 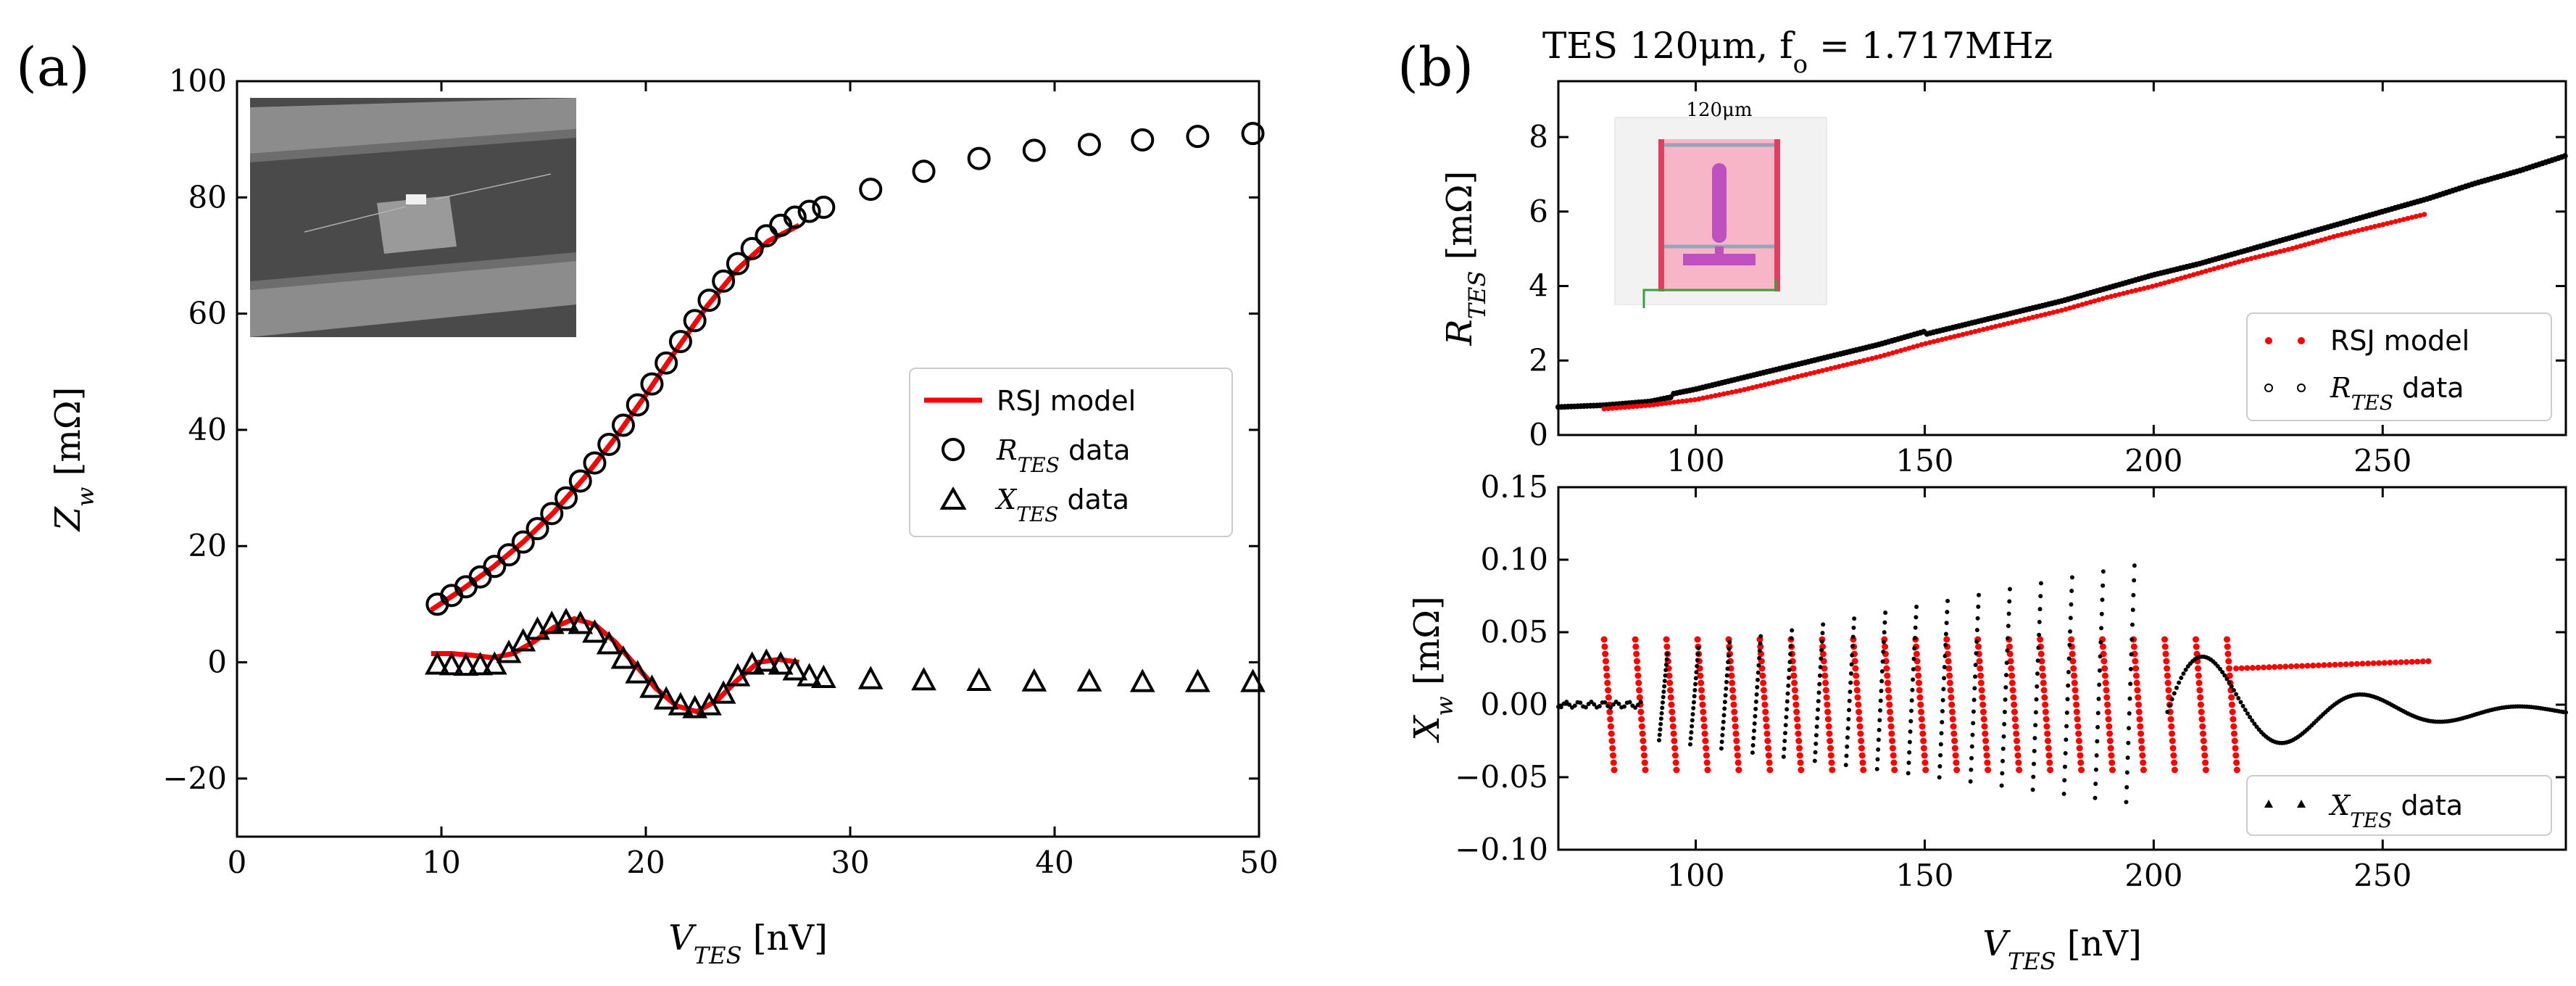 I want to click on legend-rtes-label: RTES data, so click(x=1063, y=456).